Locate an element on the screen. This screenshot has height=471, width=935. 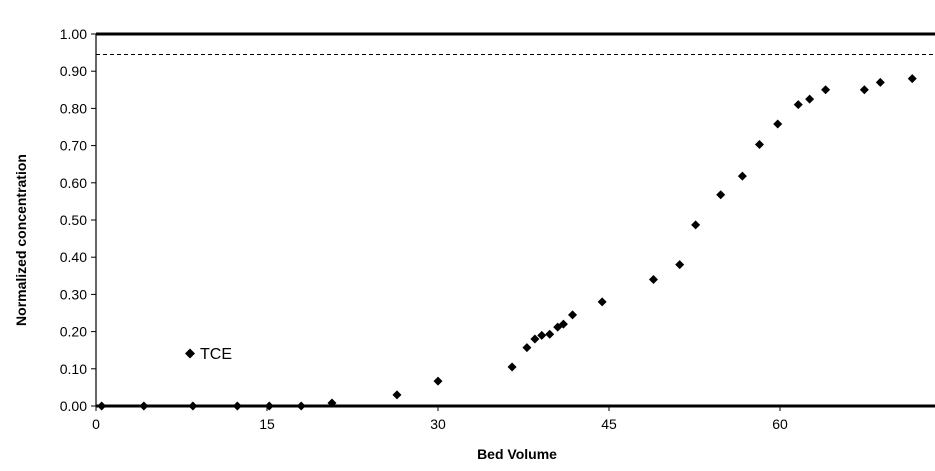
x-tick-label: 0 is located at coordinates (96, 424).